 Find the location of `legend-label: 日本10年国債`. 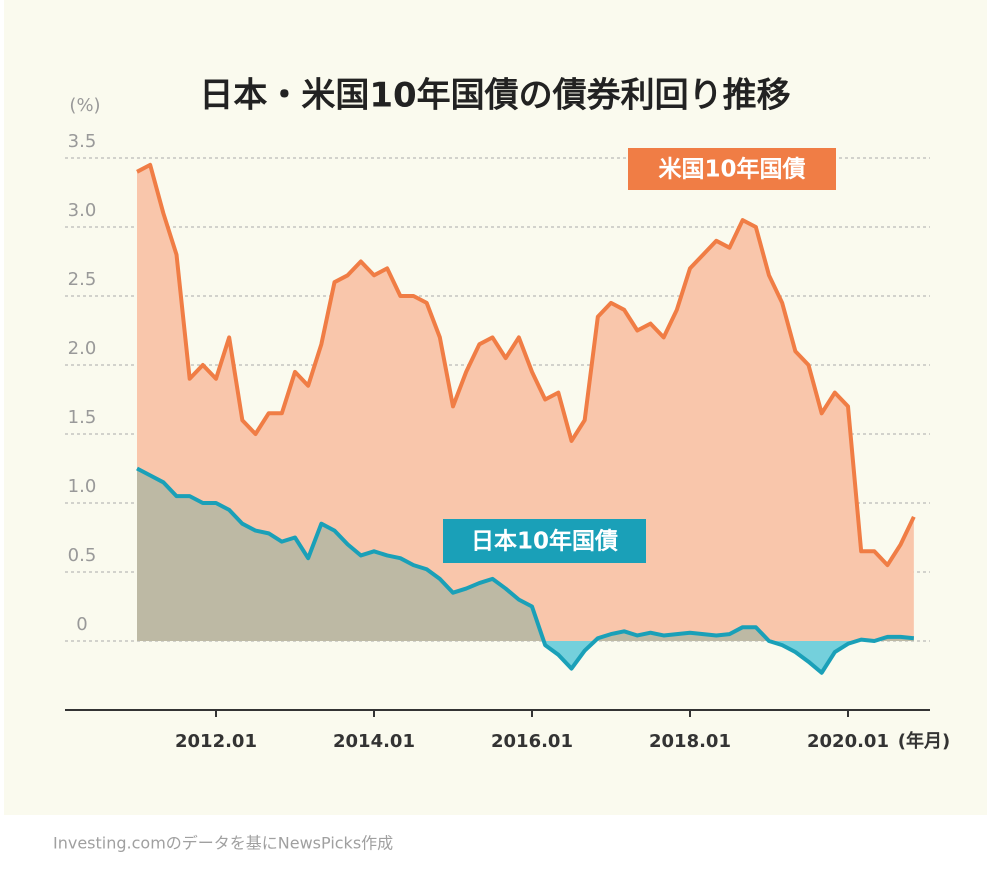

legend-label: 日本10年国債 is located at coordinates (544, 541).